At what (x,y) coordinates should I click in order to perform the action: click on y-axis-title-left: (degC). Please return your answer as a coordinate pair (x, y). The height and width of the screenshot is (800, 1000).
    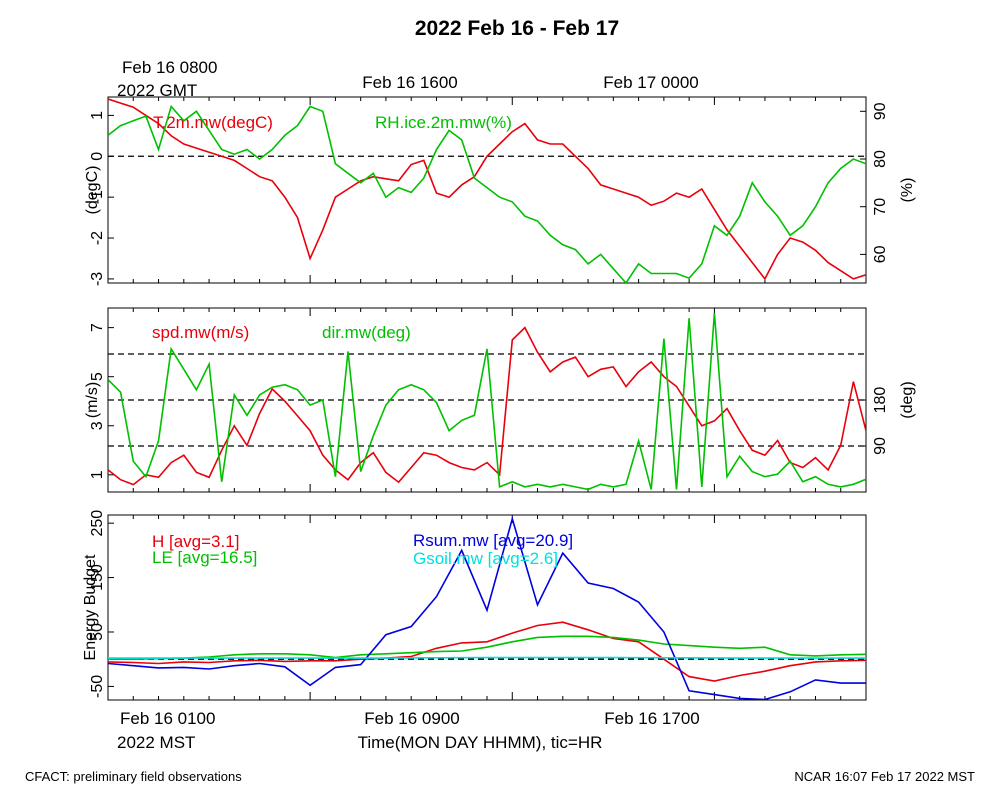
    Looking at the image, I should click on (92, 190).